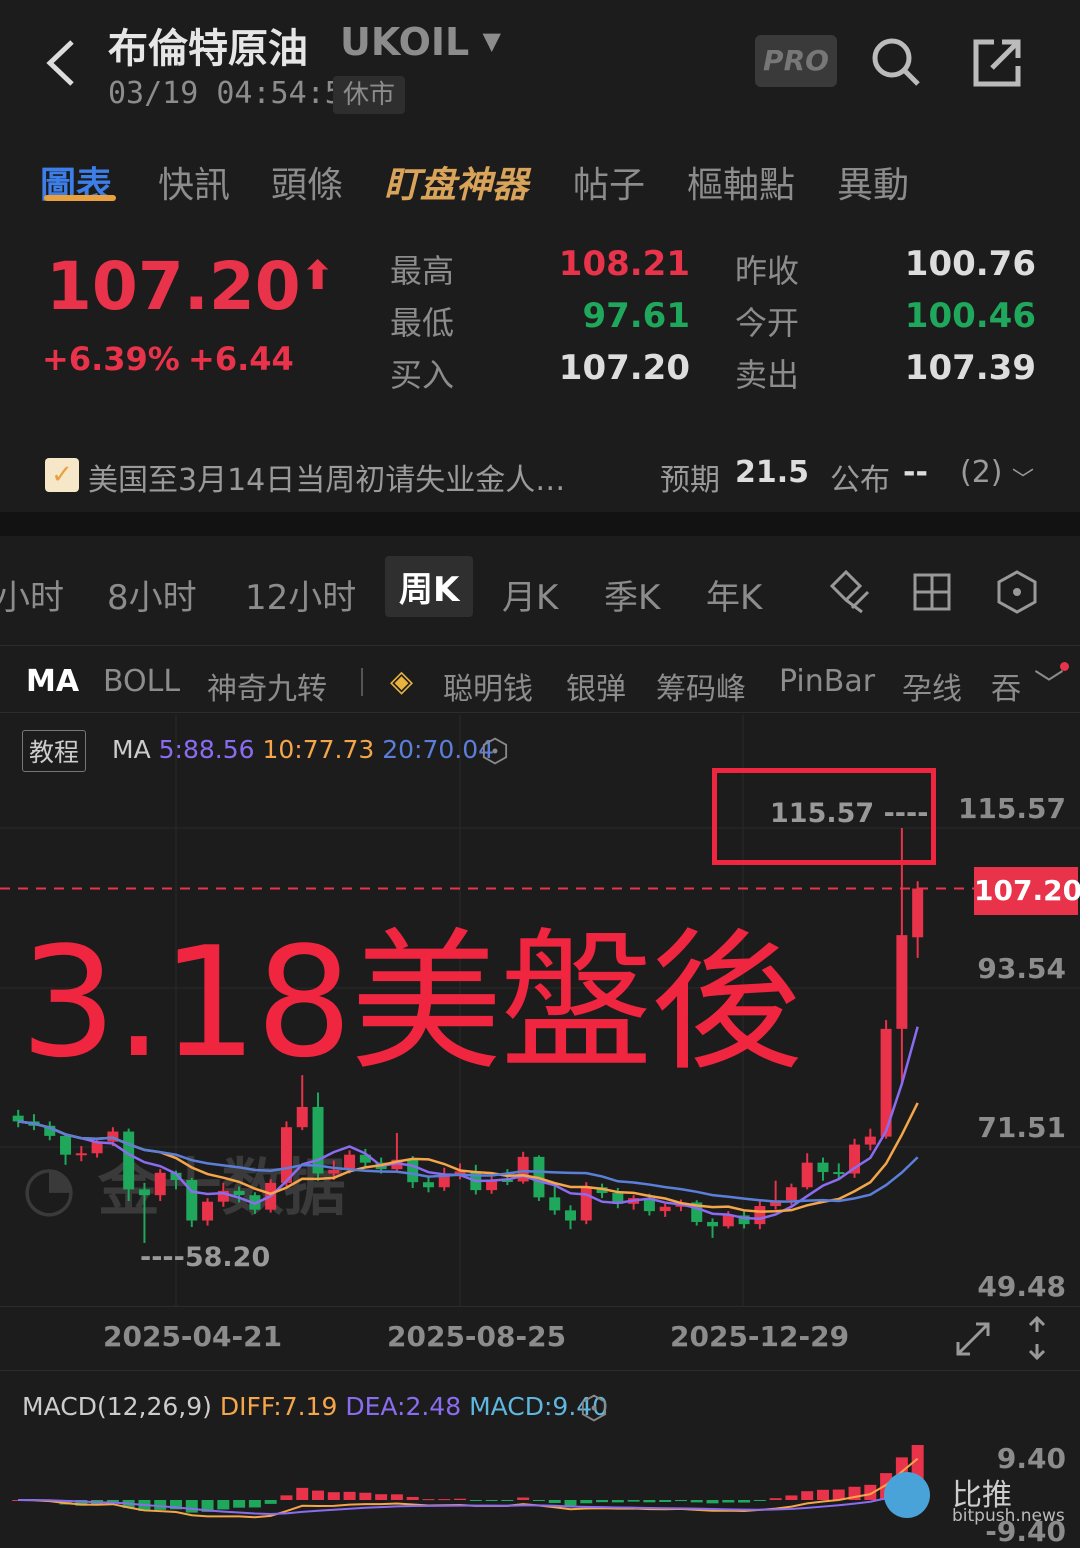 The height and width of the screenshot is (1548, 1080). Describe the element at coordinates (970, 264) in the screenshot. I see `prev-close-value: 100.76` at that location.